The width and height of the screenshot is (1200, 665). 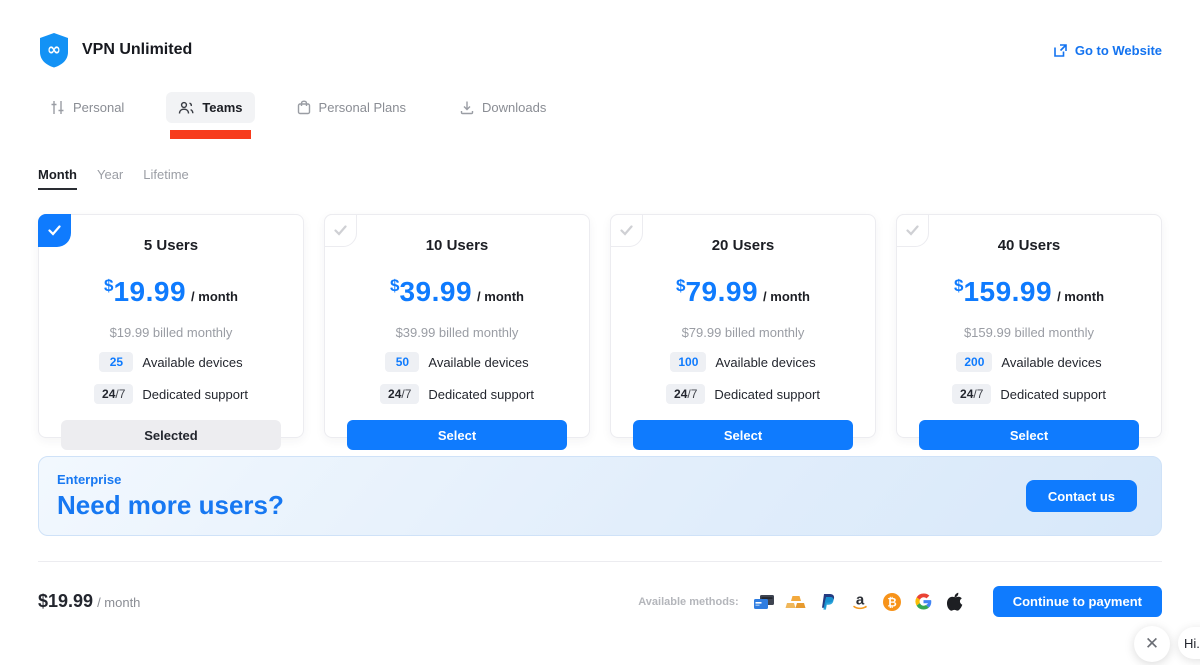 I want to click on enterprise-title: Need more users?, so click(x=170, y=504).